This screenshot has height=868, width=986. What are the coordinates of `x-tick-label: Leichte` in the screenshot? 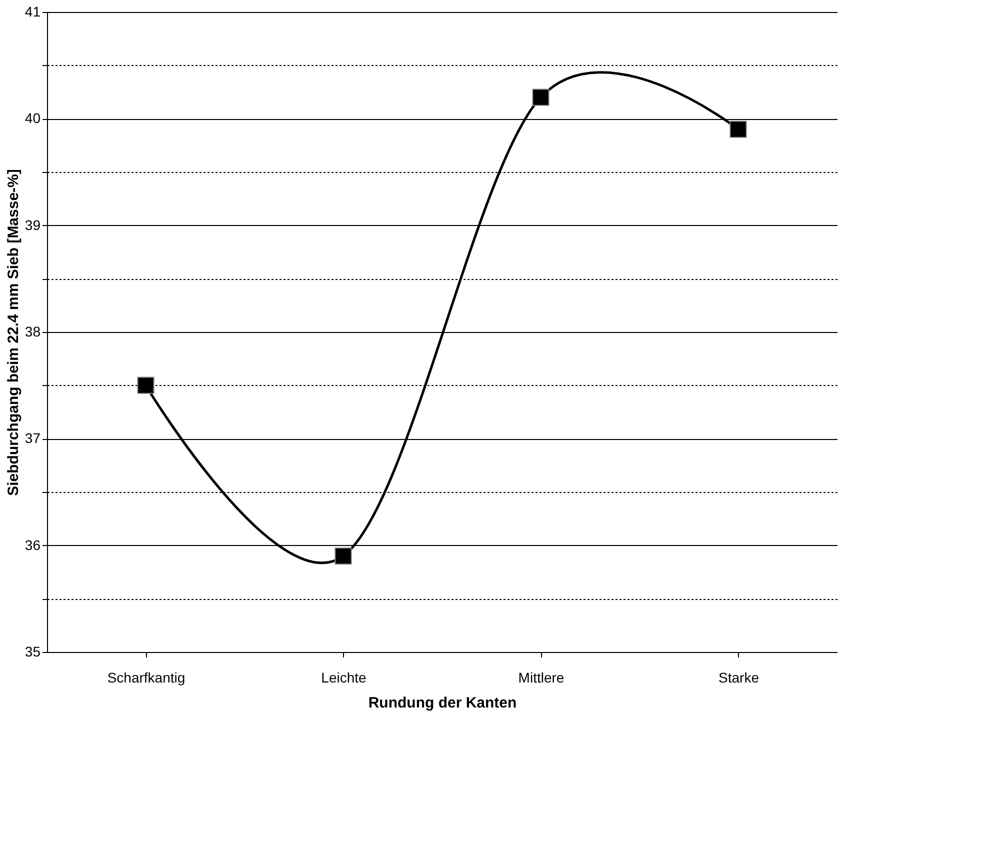 It's located at (344, 678).